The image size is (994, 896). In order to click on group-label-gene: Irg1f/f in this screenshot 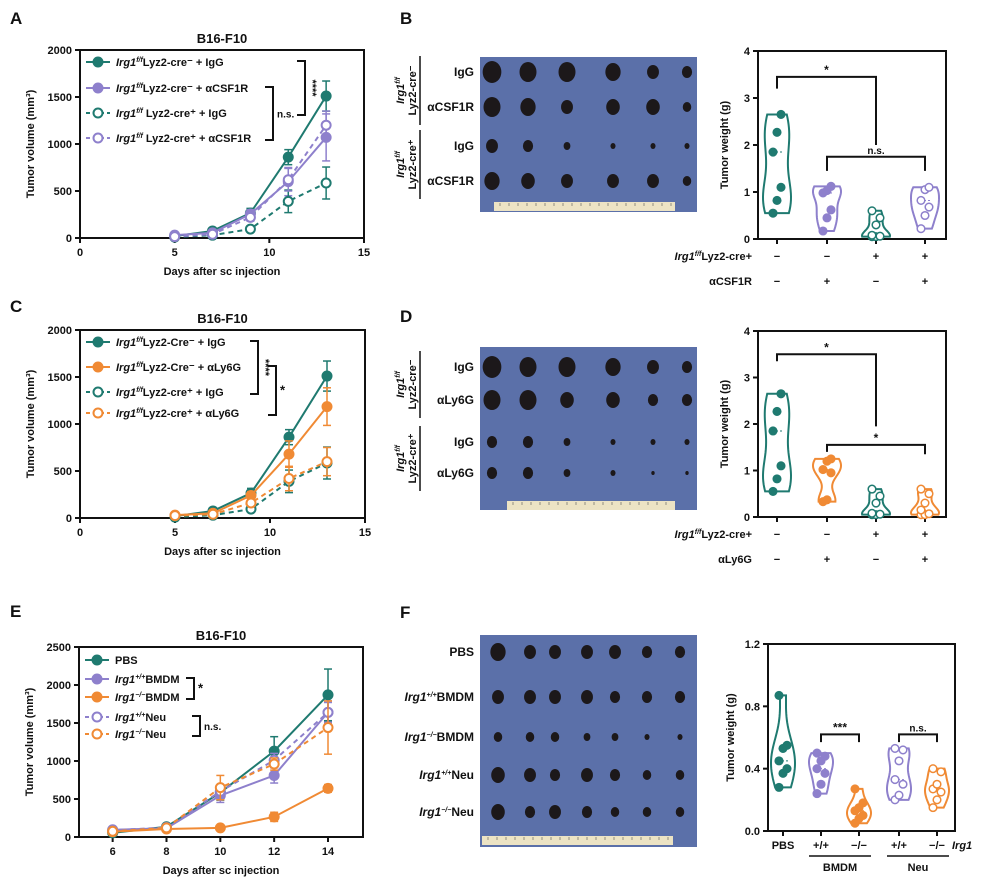, I will do `click(401, 383)`.